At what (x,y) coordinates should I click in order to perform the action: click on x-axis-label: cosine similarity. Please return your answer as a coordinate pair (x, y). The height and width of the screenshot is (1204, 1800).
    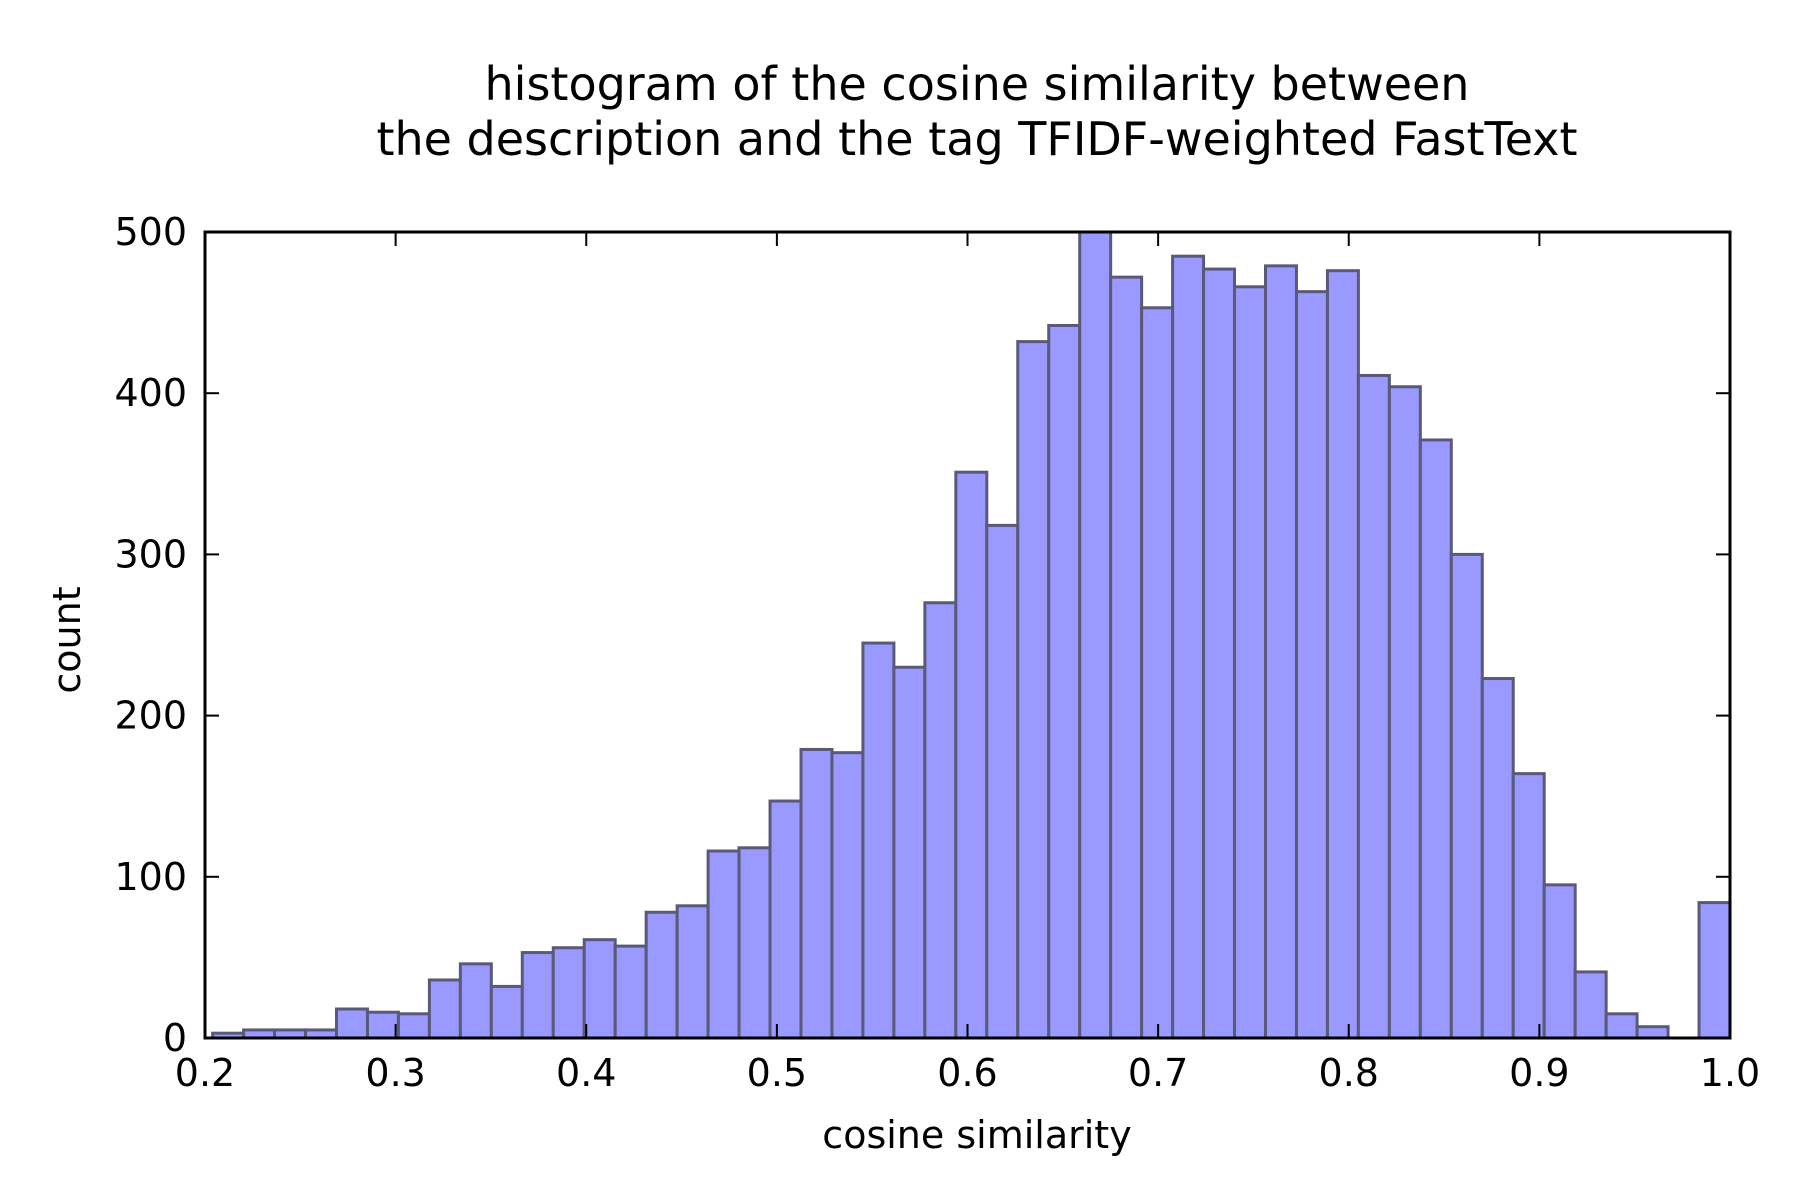
    Looking at the image, I should click on (976, 1135).